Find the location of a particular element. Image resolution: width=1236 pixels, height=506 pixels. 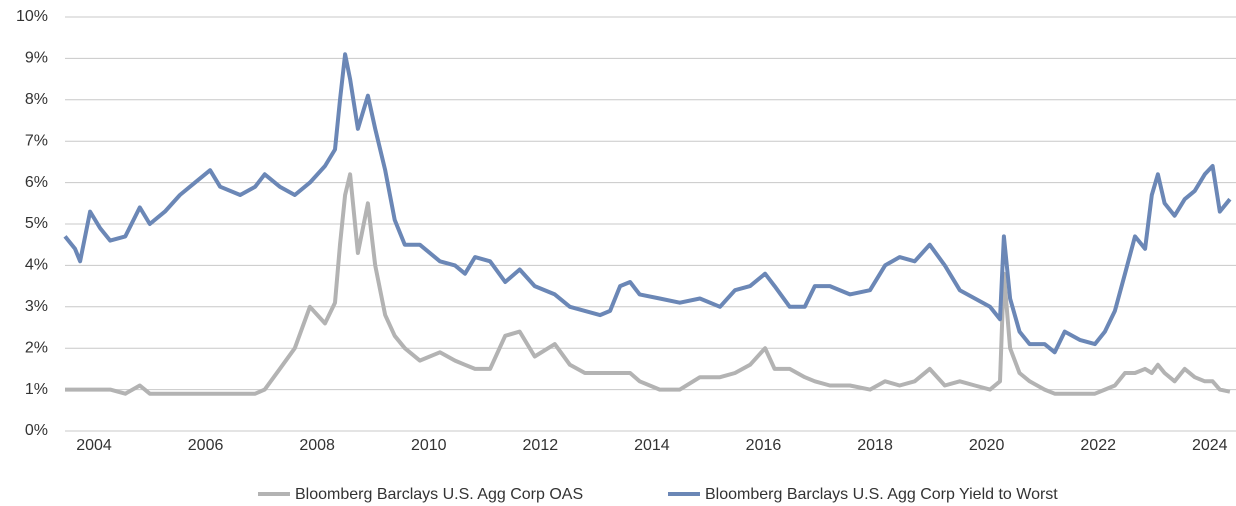

y-tick-label: 0% is located at coordinates (36, 430).